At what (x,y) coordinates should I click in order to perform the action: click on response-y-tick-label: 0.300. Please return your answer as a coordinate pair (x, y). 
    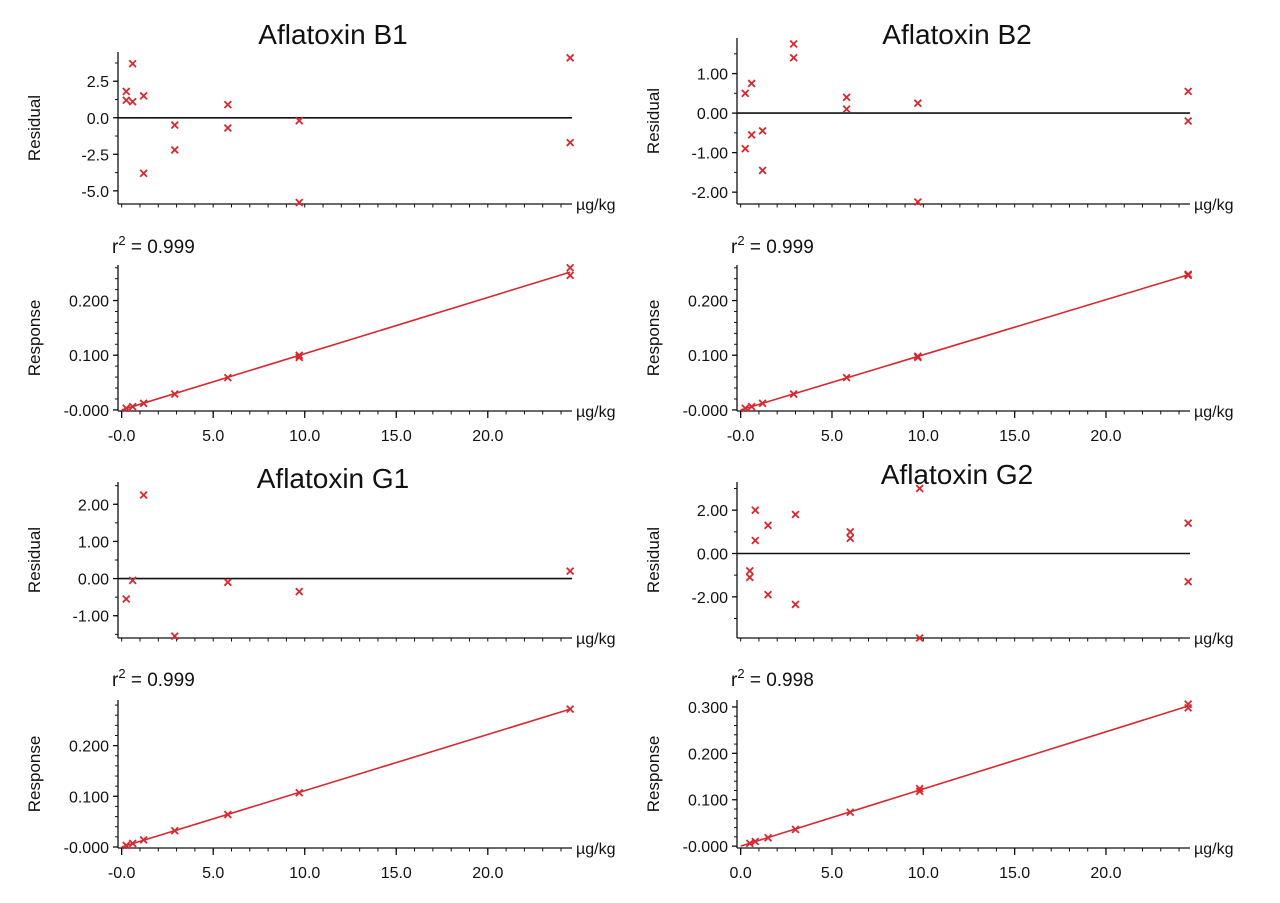
    Looking at the image, I should click on (708, 708).